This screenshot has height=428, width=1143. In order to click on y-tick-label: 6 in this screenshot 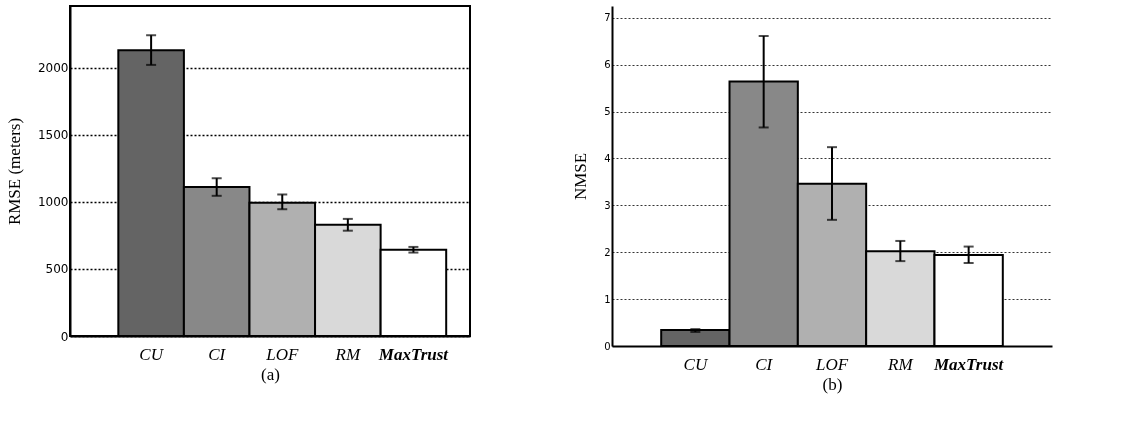, I will do `click(607, 65)`.